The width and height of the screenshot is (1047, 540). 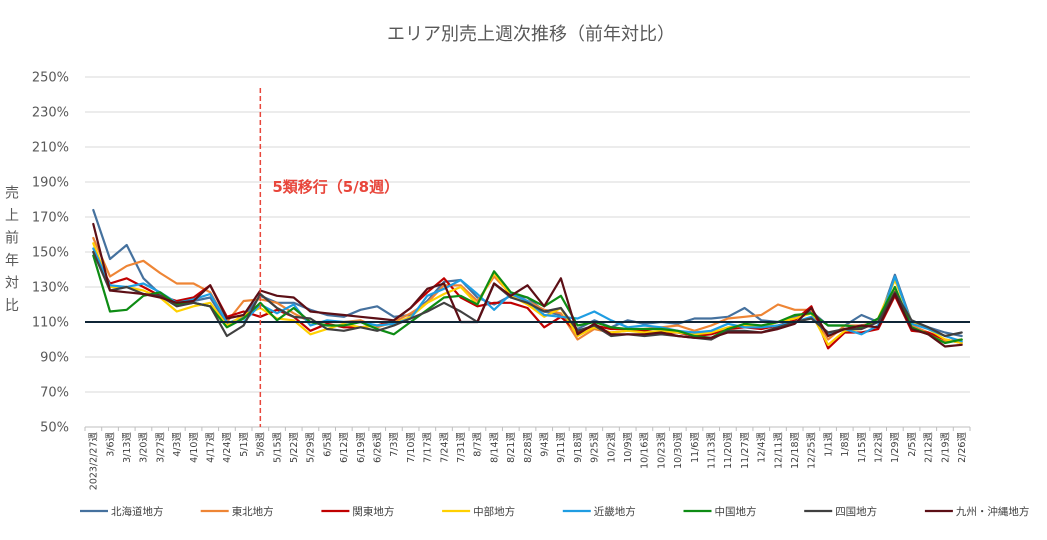 What do you see at coordinates (615, 511) in the screenshot?
I see `legend-label: 近畿地方` at bounding box center [615, 511].